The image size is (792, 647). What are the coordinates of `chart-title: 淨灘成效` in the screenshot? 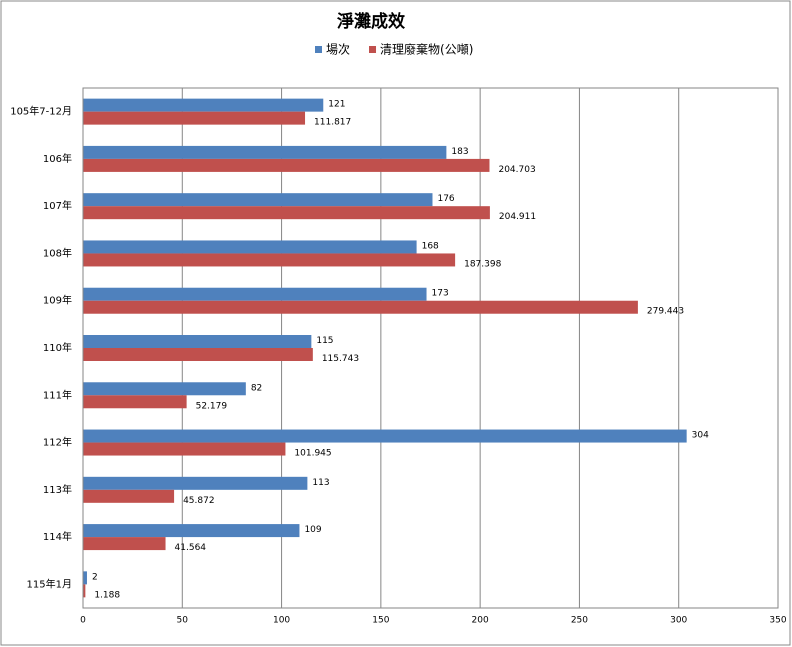 It's located at (371, 21).